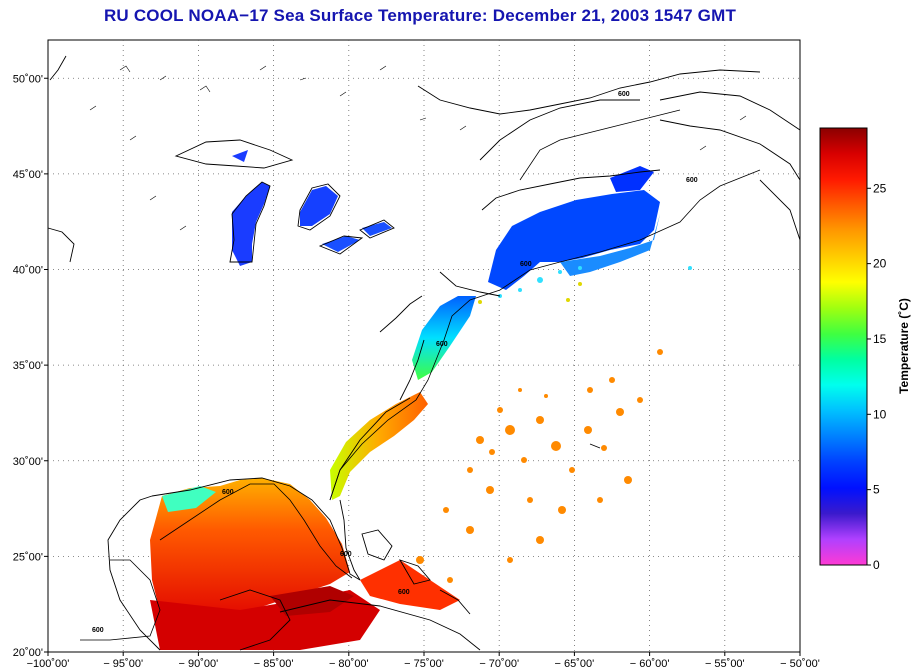 This screenshot has height=672, width=912. What do you see at coordinates (632, 179) in the screenshot?
I see `nova-scotia-sst` at bounding box center [632, 179].